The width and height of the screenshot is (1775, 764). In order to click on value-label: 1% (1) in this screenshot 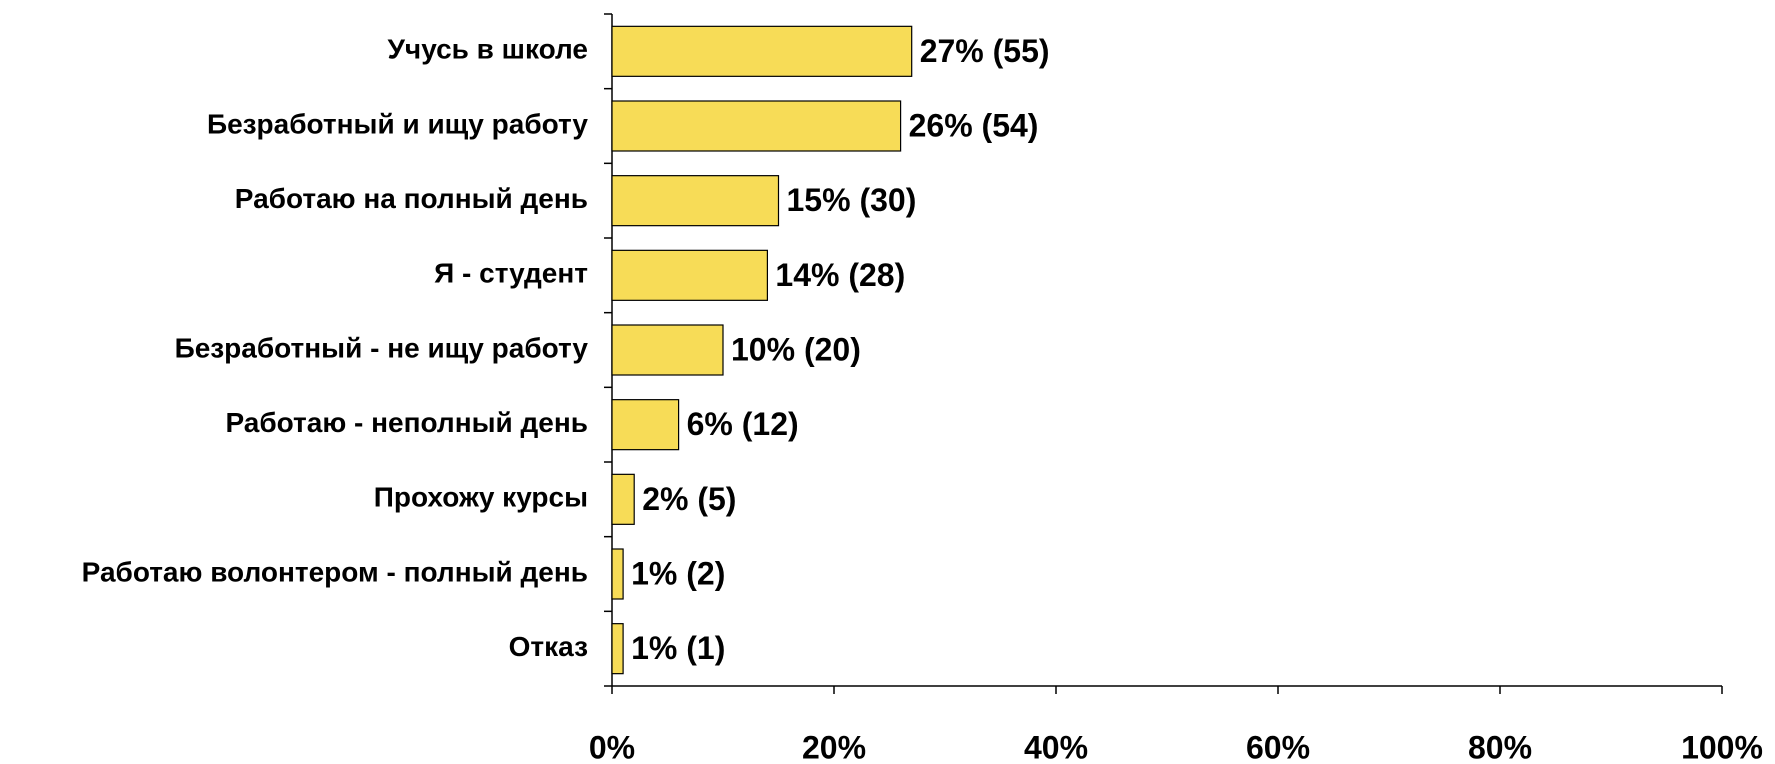, I will do `click(678, 648)`.